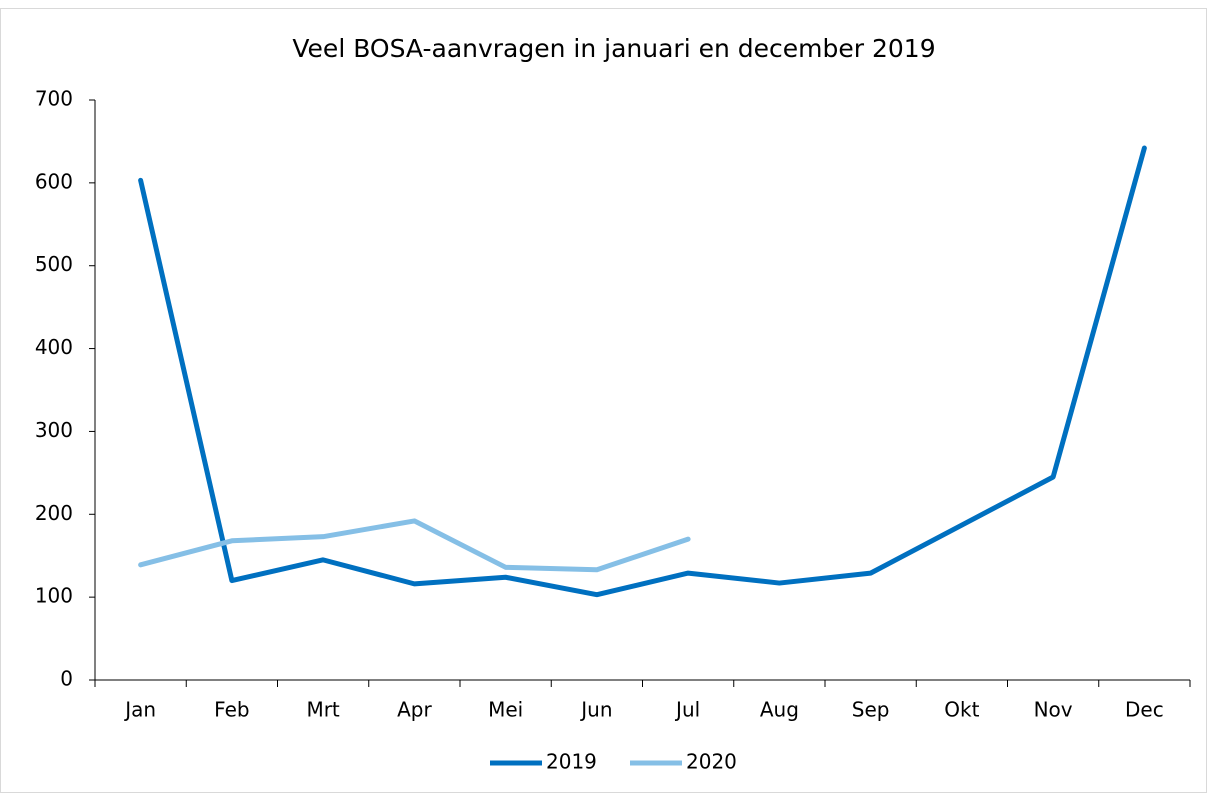  What do you see at coordinates (66, 679) in the screenshot?
I see `y-tick-label: 0` at bounding box center [66, 679].